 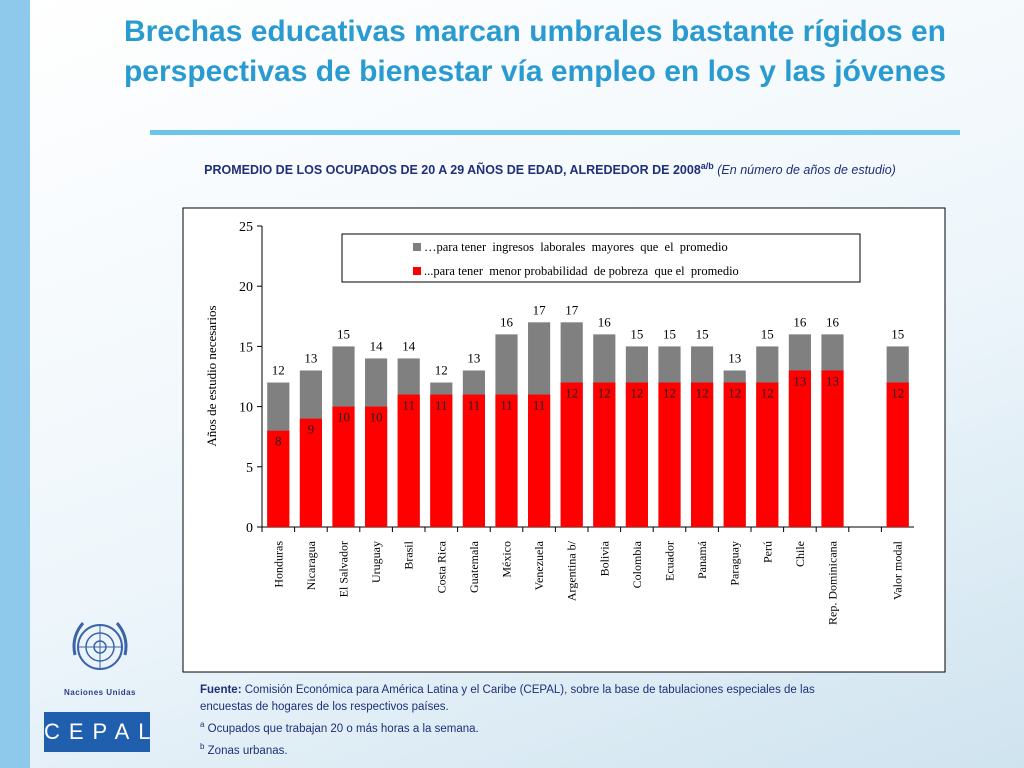 I want to click on subtitle-note: (En número de años de estudio), so click(x=806, y=170).